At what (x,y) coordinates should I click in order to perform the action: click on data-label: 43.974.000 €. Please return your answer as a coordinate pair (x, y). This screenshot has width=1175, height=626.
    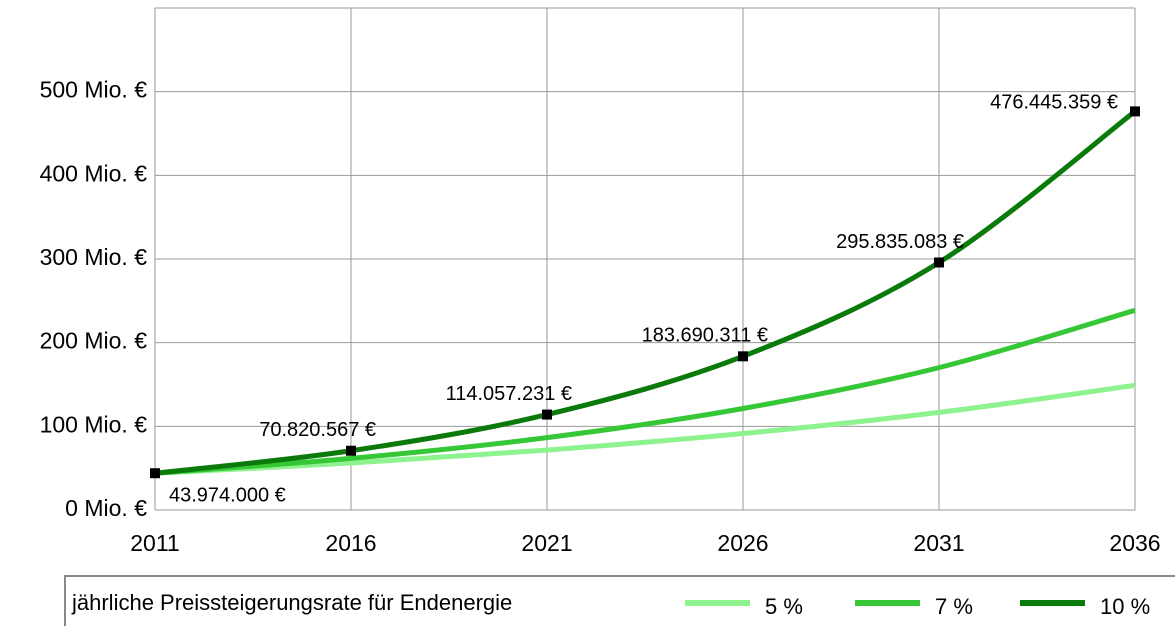
    Looking at the image, I should click on (227, 495).